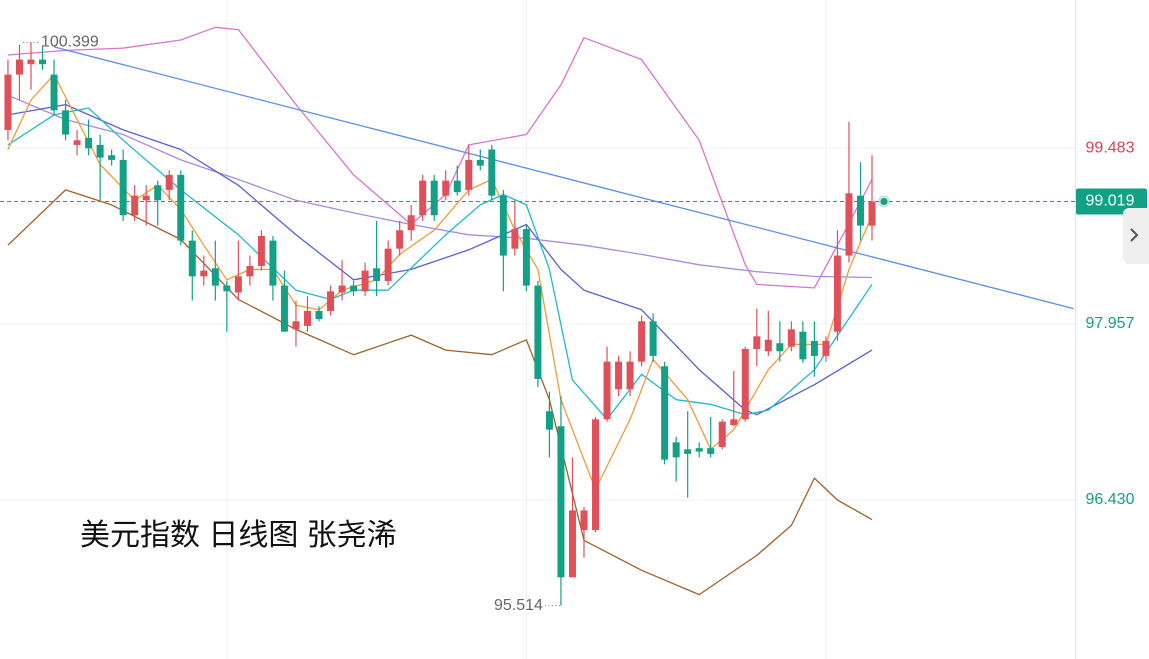 This screenshot has width=1149, height=659. What do you see at coordinates (1110, 323) in the screenshot?
I see `y-tick-label: 97.957` at bounding box center [1110, 323].